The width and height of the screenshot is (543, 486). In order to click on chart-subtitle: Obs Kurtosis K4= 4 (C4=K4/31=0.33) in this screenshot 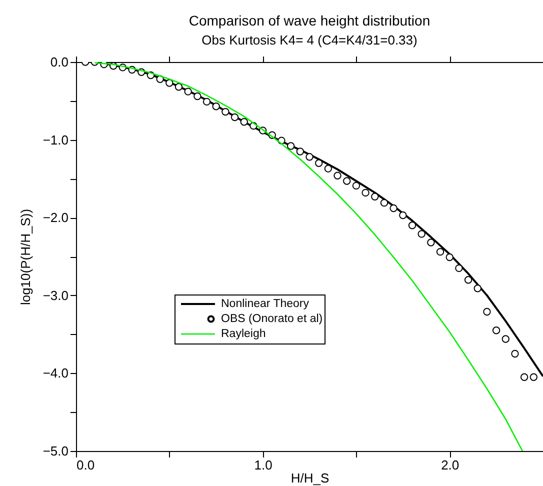, I will do `click(310, 40)`.